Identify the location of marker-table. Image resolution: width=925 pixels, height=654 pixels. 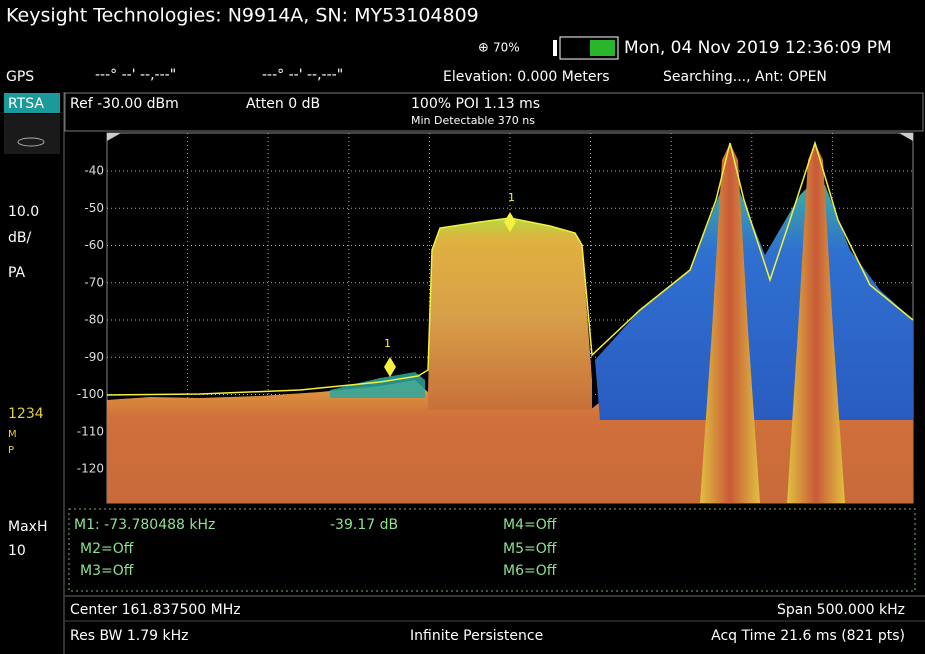
(492, 550).